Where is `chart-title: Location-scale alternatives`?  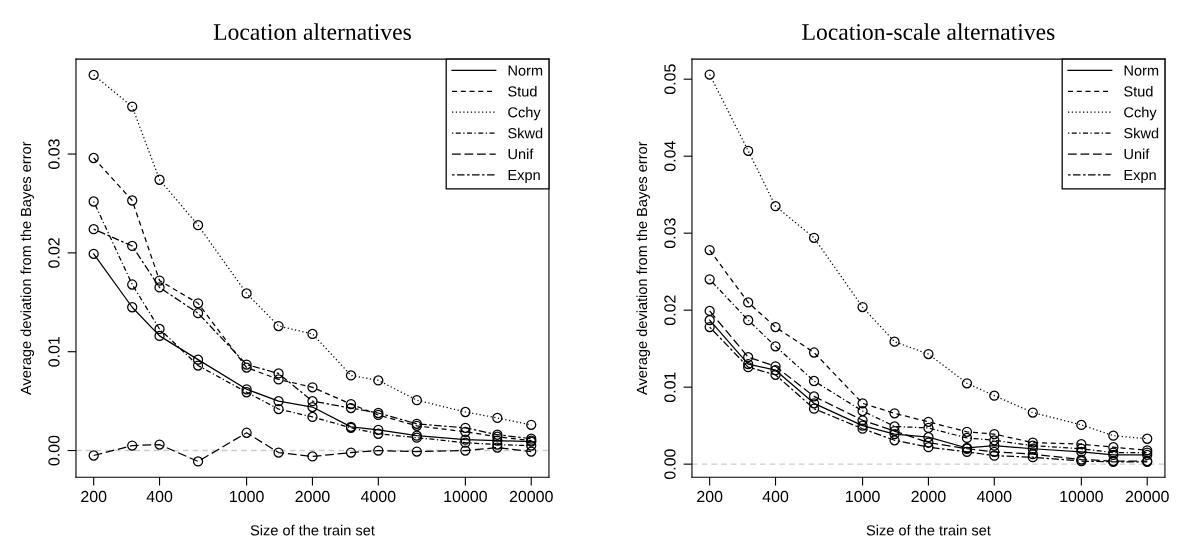
chart-title: Location-scale alternatives is located at coordinates (928, 31).